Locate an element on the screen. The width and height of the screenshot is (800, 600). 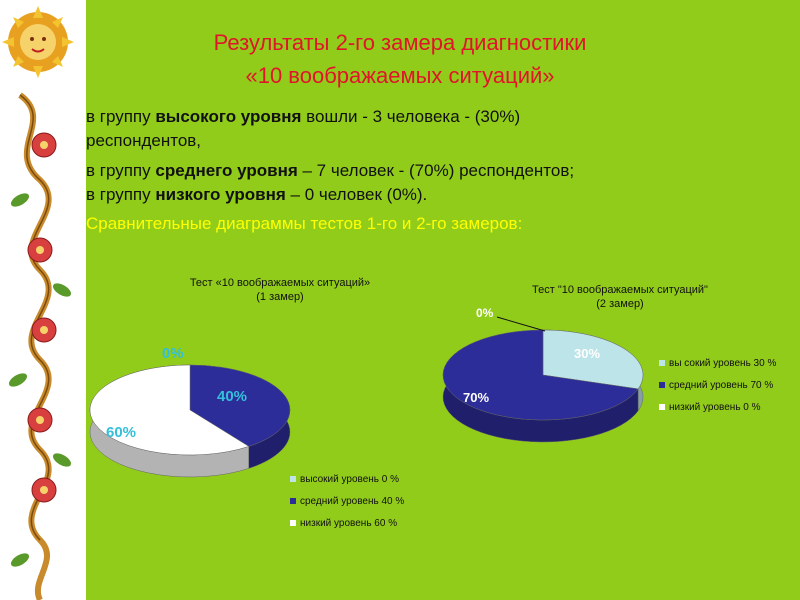
chart-2-pie is located at coordinates (543, 386).